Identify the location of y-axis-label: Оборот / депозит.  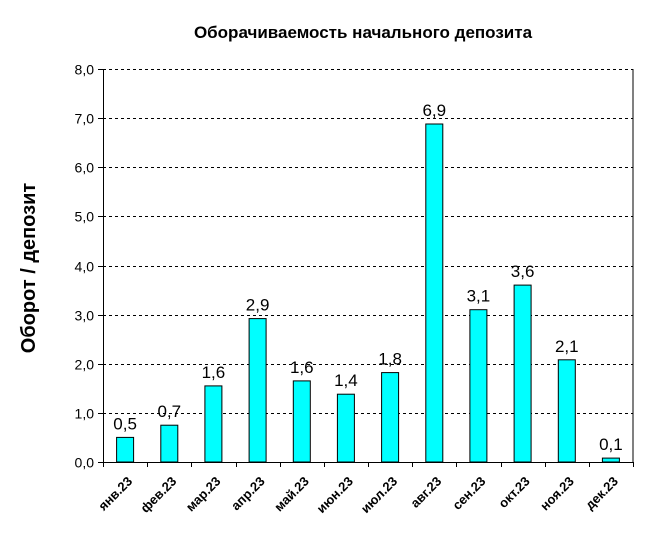
(29, 268).